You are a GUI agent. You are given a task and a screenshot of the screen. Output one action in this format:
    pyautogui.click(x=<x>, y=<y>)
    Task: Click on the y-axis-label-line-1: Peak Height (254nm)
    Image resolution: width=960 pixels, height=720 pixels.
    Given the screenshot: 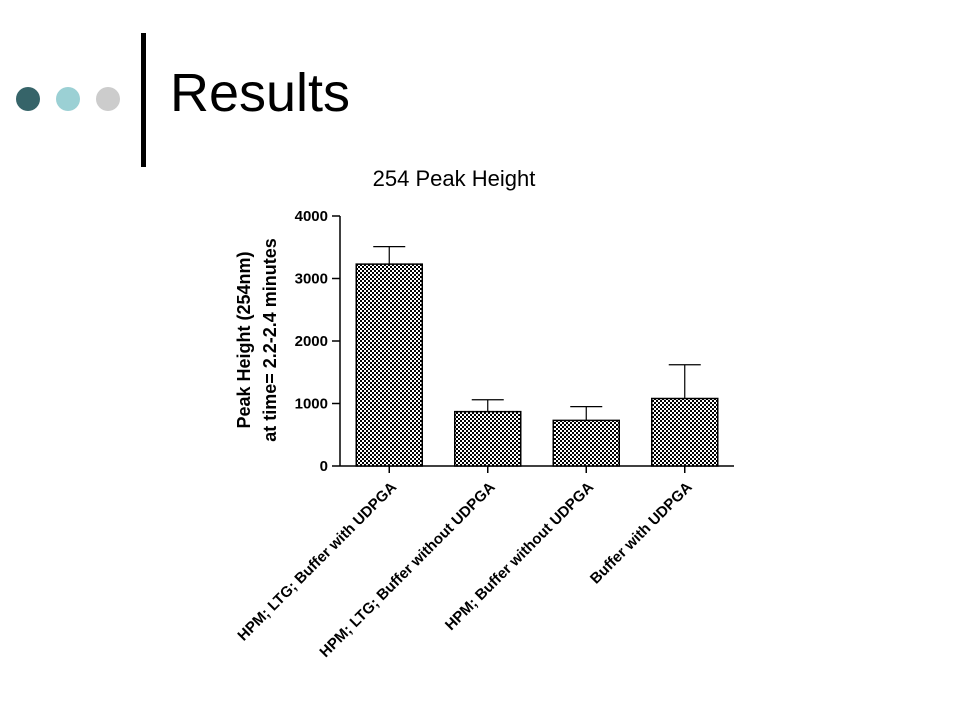 What is the action you would take?
    pyautogui.click(x=244, y=339)
    